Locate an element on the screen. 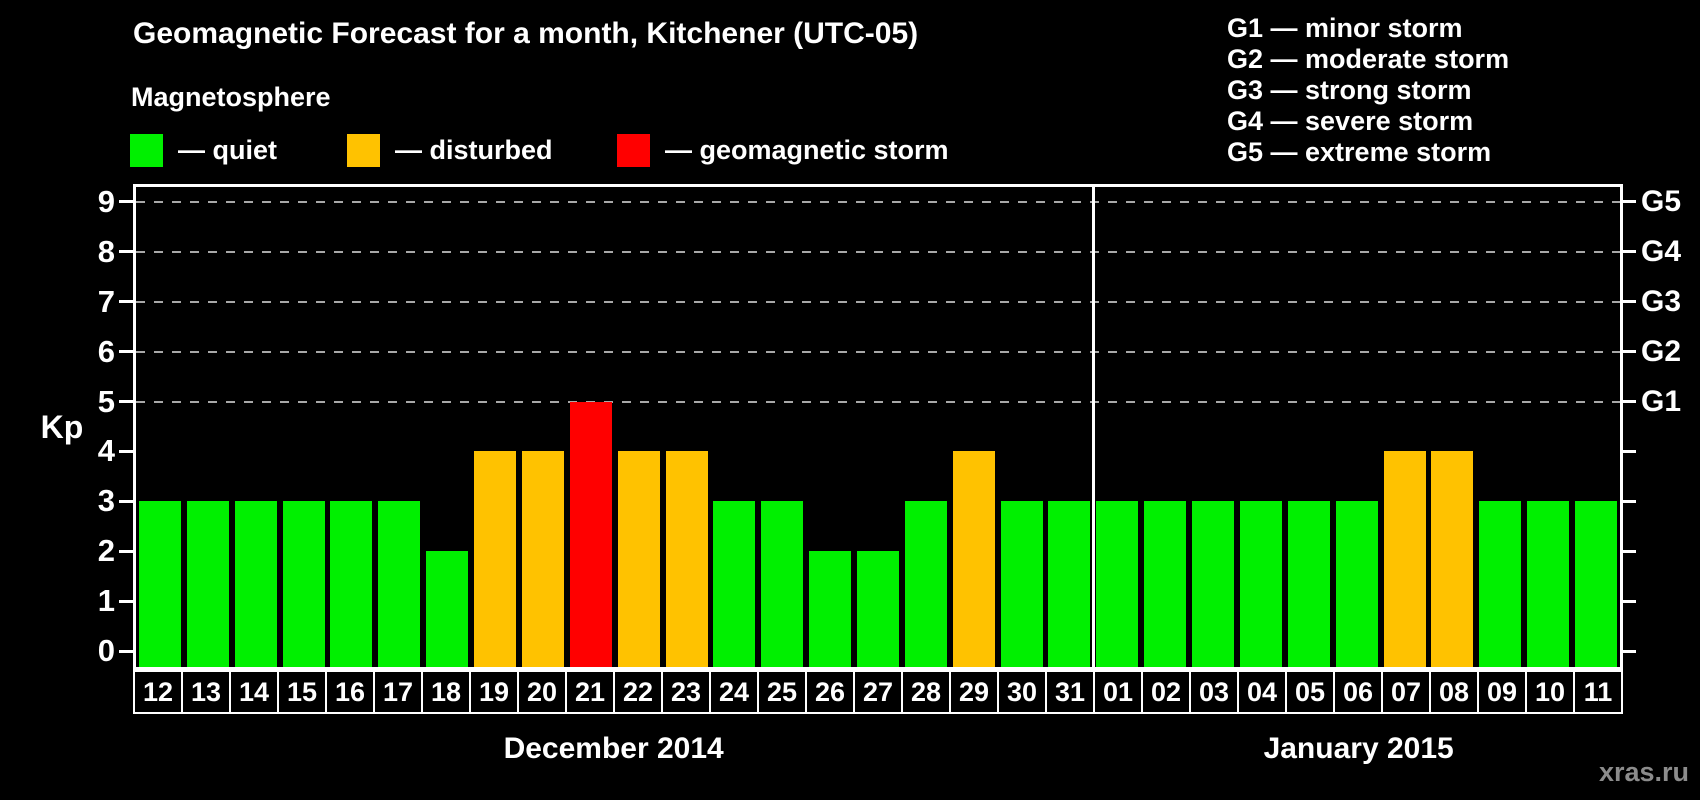 The width and height of the screenshot is (1700, 800). date-label-18: 18 is located at coordinates (446, 692).